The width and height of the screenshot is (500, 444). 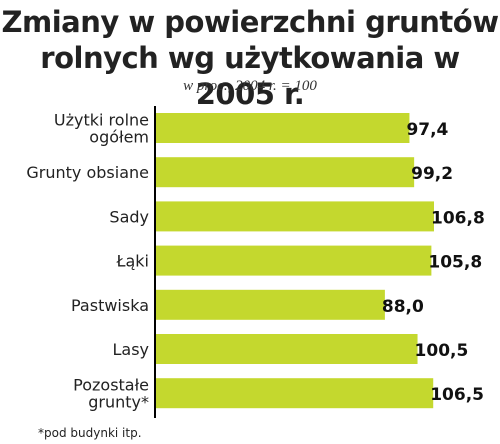 What do you see at coordinates (458, 218) in the screenshot?
I see `value-label-2: 106,8` at bounding box center [458, 218].